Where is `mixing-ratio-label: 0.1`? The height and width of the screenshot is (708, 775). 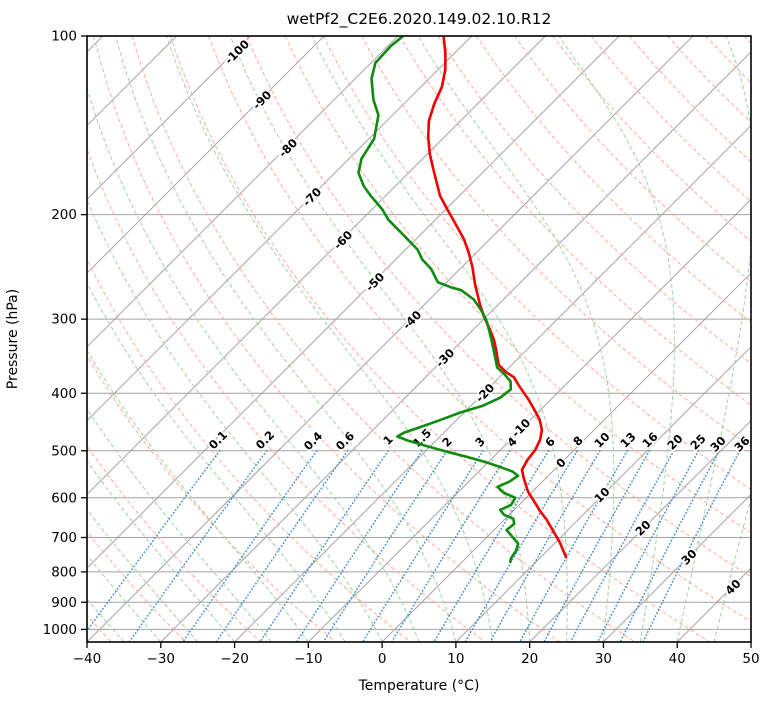 mixing-ratio-label: 0.1 is located at coordinates (218, 440).